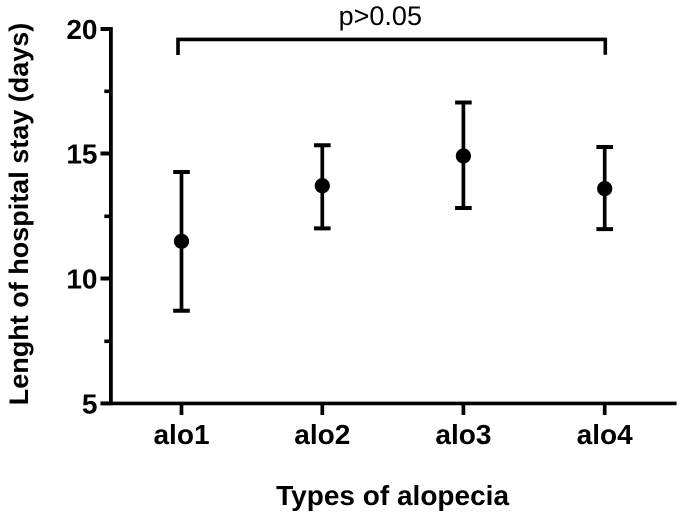  Describe the element at coordinates (392, 495) in the screenshot. I see `svg-text: Types of alopecia` at that location.